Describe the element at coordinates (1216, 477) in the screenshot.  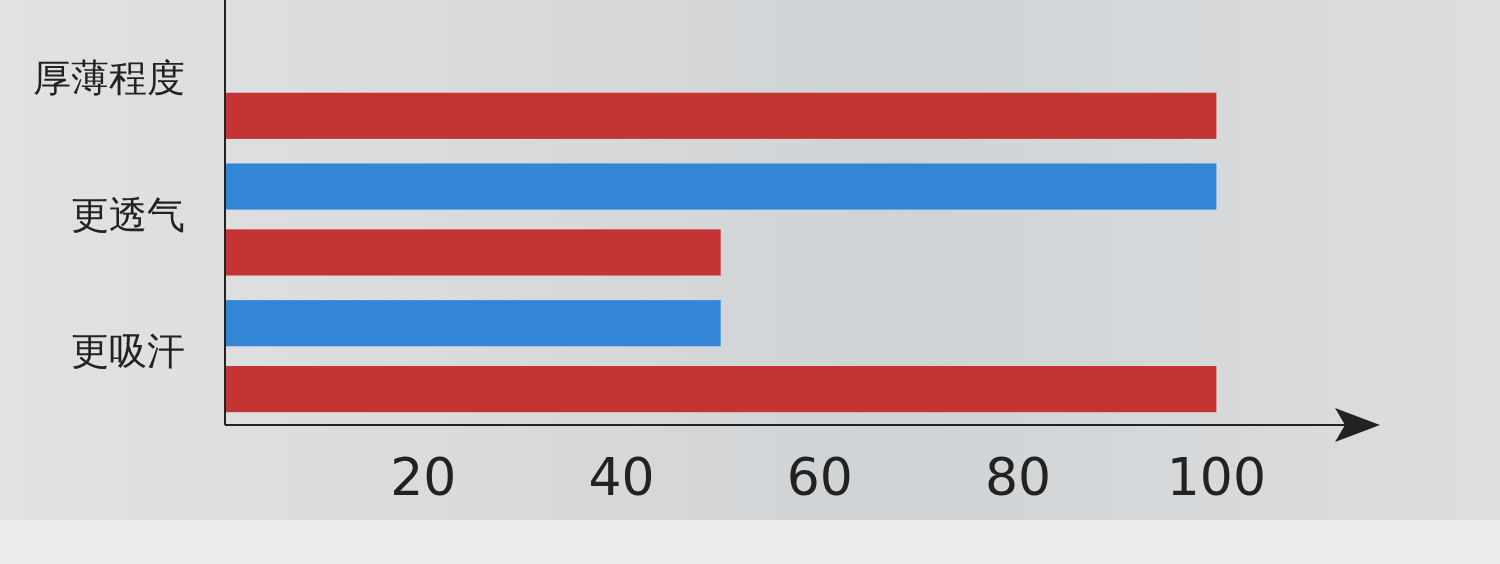
I see `x-tick-label: 100` at that location.